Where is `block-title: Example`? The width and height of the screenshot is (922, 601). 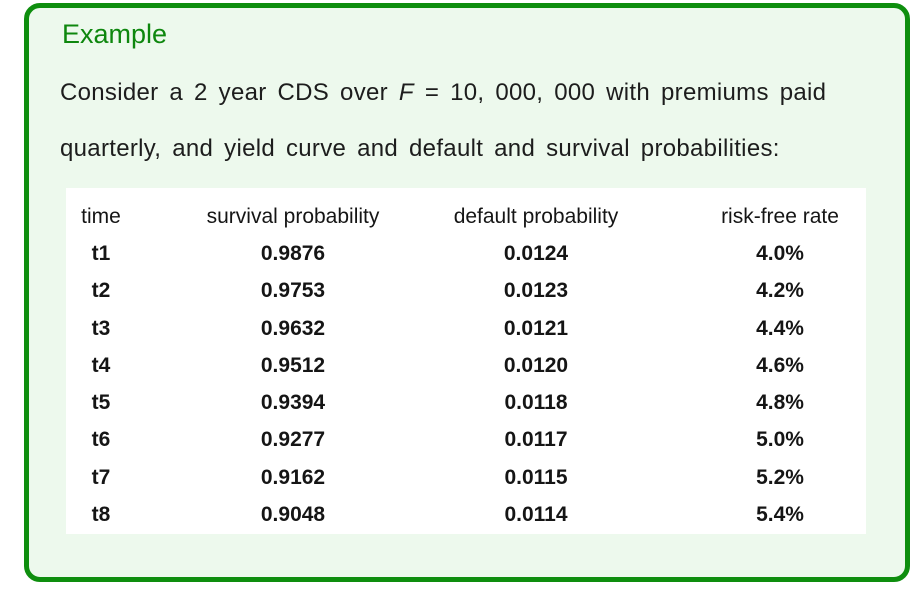 block-title: Example is located at coordinates (115, 34).